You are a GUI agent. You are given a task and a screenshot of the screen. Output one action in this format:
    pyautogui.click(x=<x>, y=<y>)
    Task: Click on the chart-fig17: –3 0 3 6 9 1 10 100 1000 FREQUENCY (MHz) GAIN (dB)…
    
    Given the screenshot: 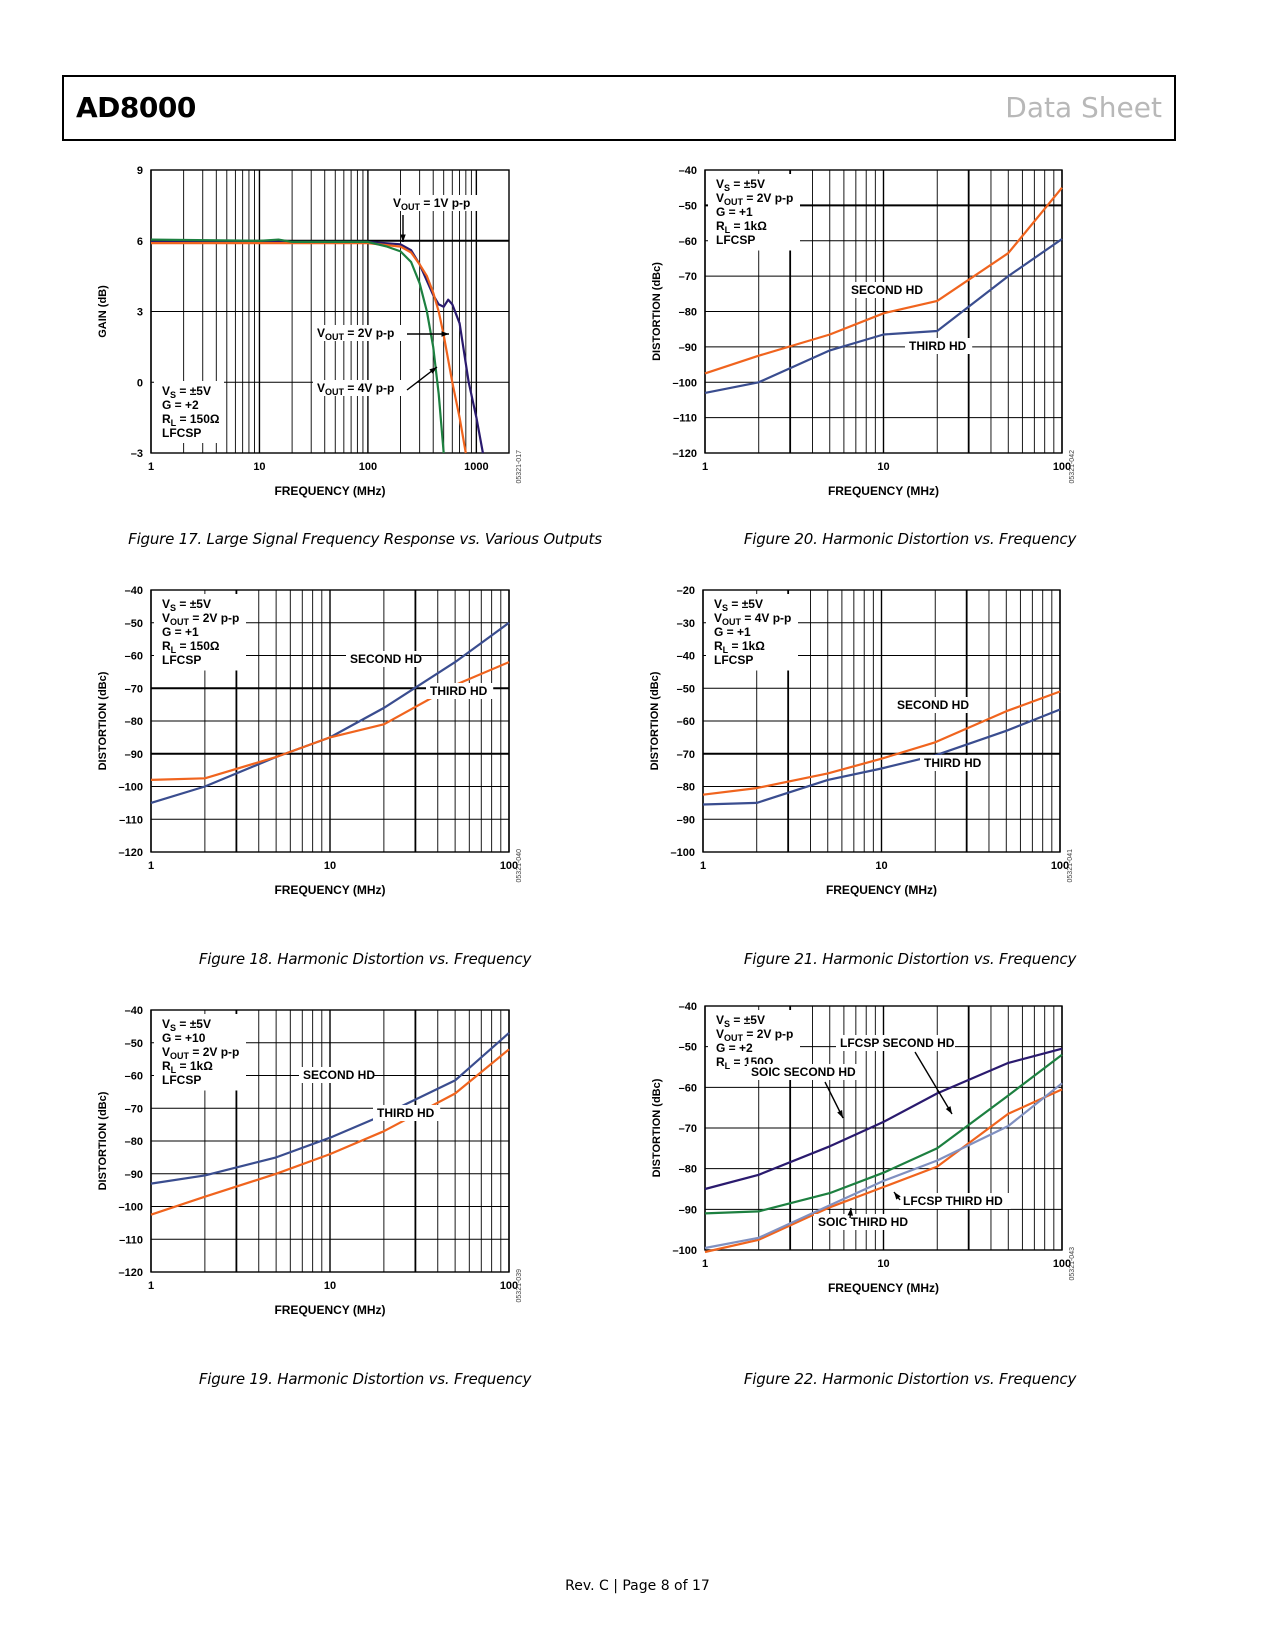 What is the action you would take?
    pyautogui.click(x=310, y=331)
    